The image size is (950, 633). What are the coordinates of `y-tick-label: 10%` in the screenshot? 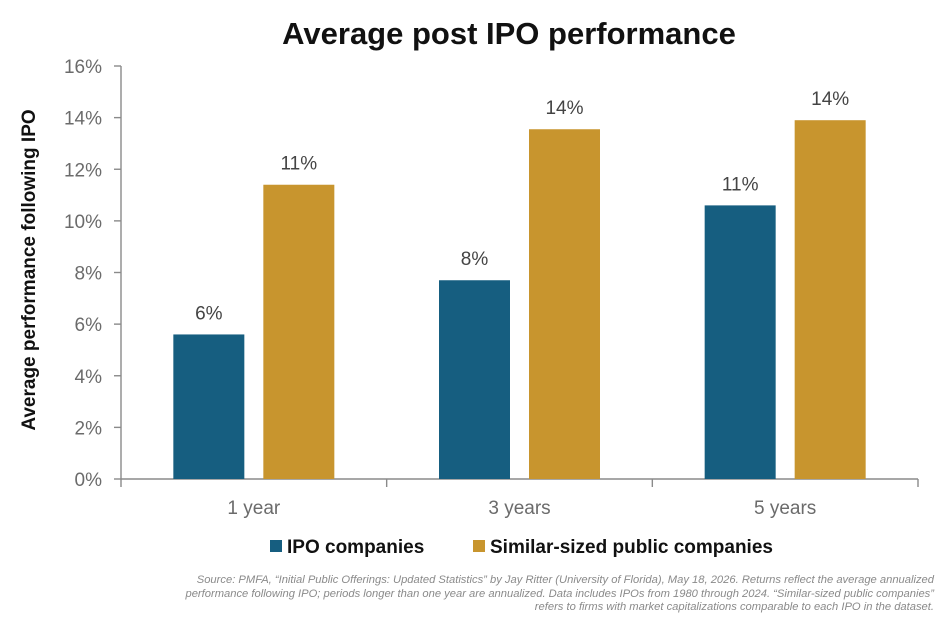 It's located at (83, 222).